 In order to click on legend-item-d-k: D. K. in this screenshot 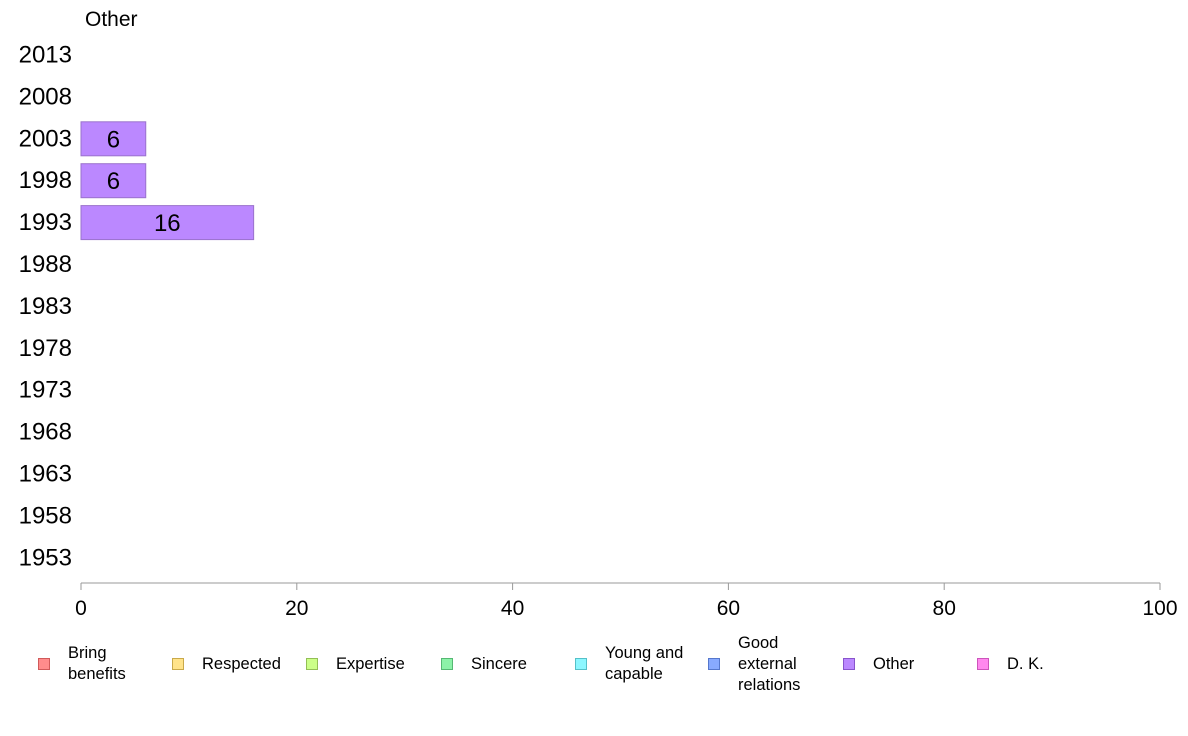, I will do `click(1032, 664)`.